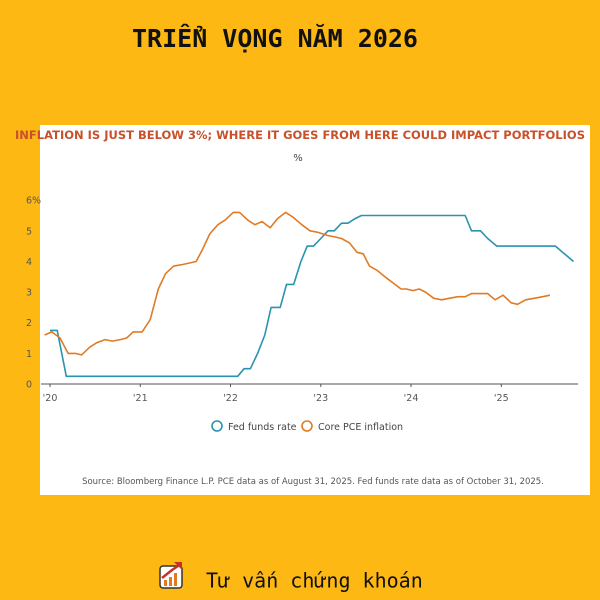 Image resolution: width=600 pixels, height=600 pixels. Describe the element at coordinates (29, 293) in the screenshot. I see `y-tick-label: 3` at that location.